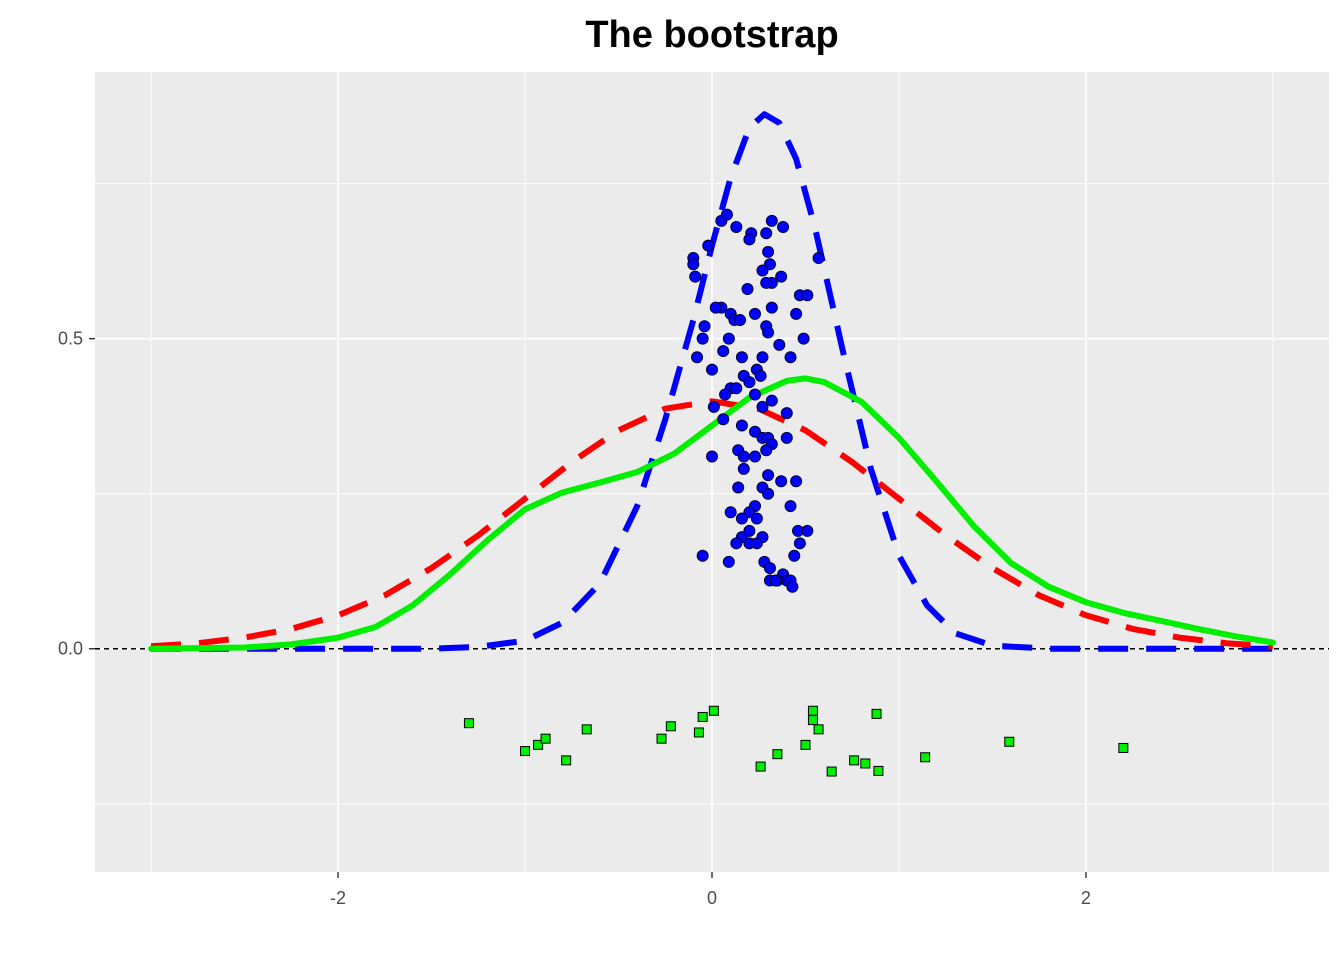  Describe the element at coordinates (70, 339) in the screenshot. I see `y-tick-label: 0.5` at that location.